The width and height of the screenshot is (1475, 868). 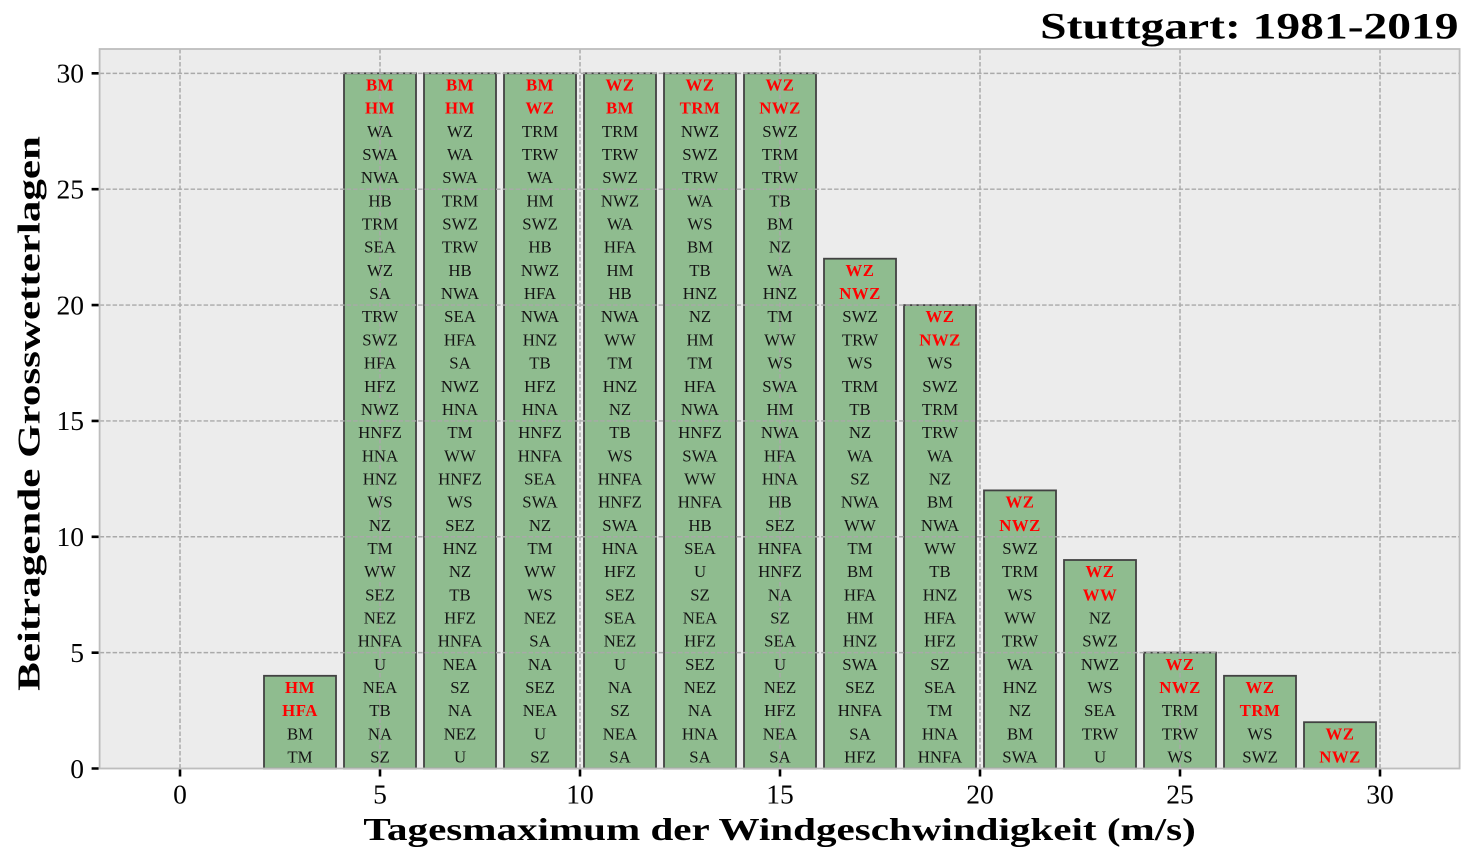 I want to click on svg-text: 25, so click(x=1180, y=794).